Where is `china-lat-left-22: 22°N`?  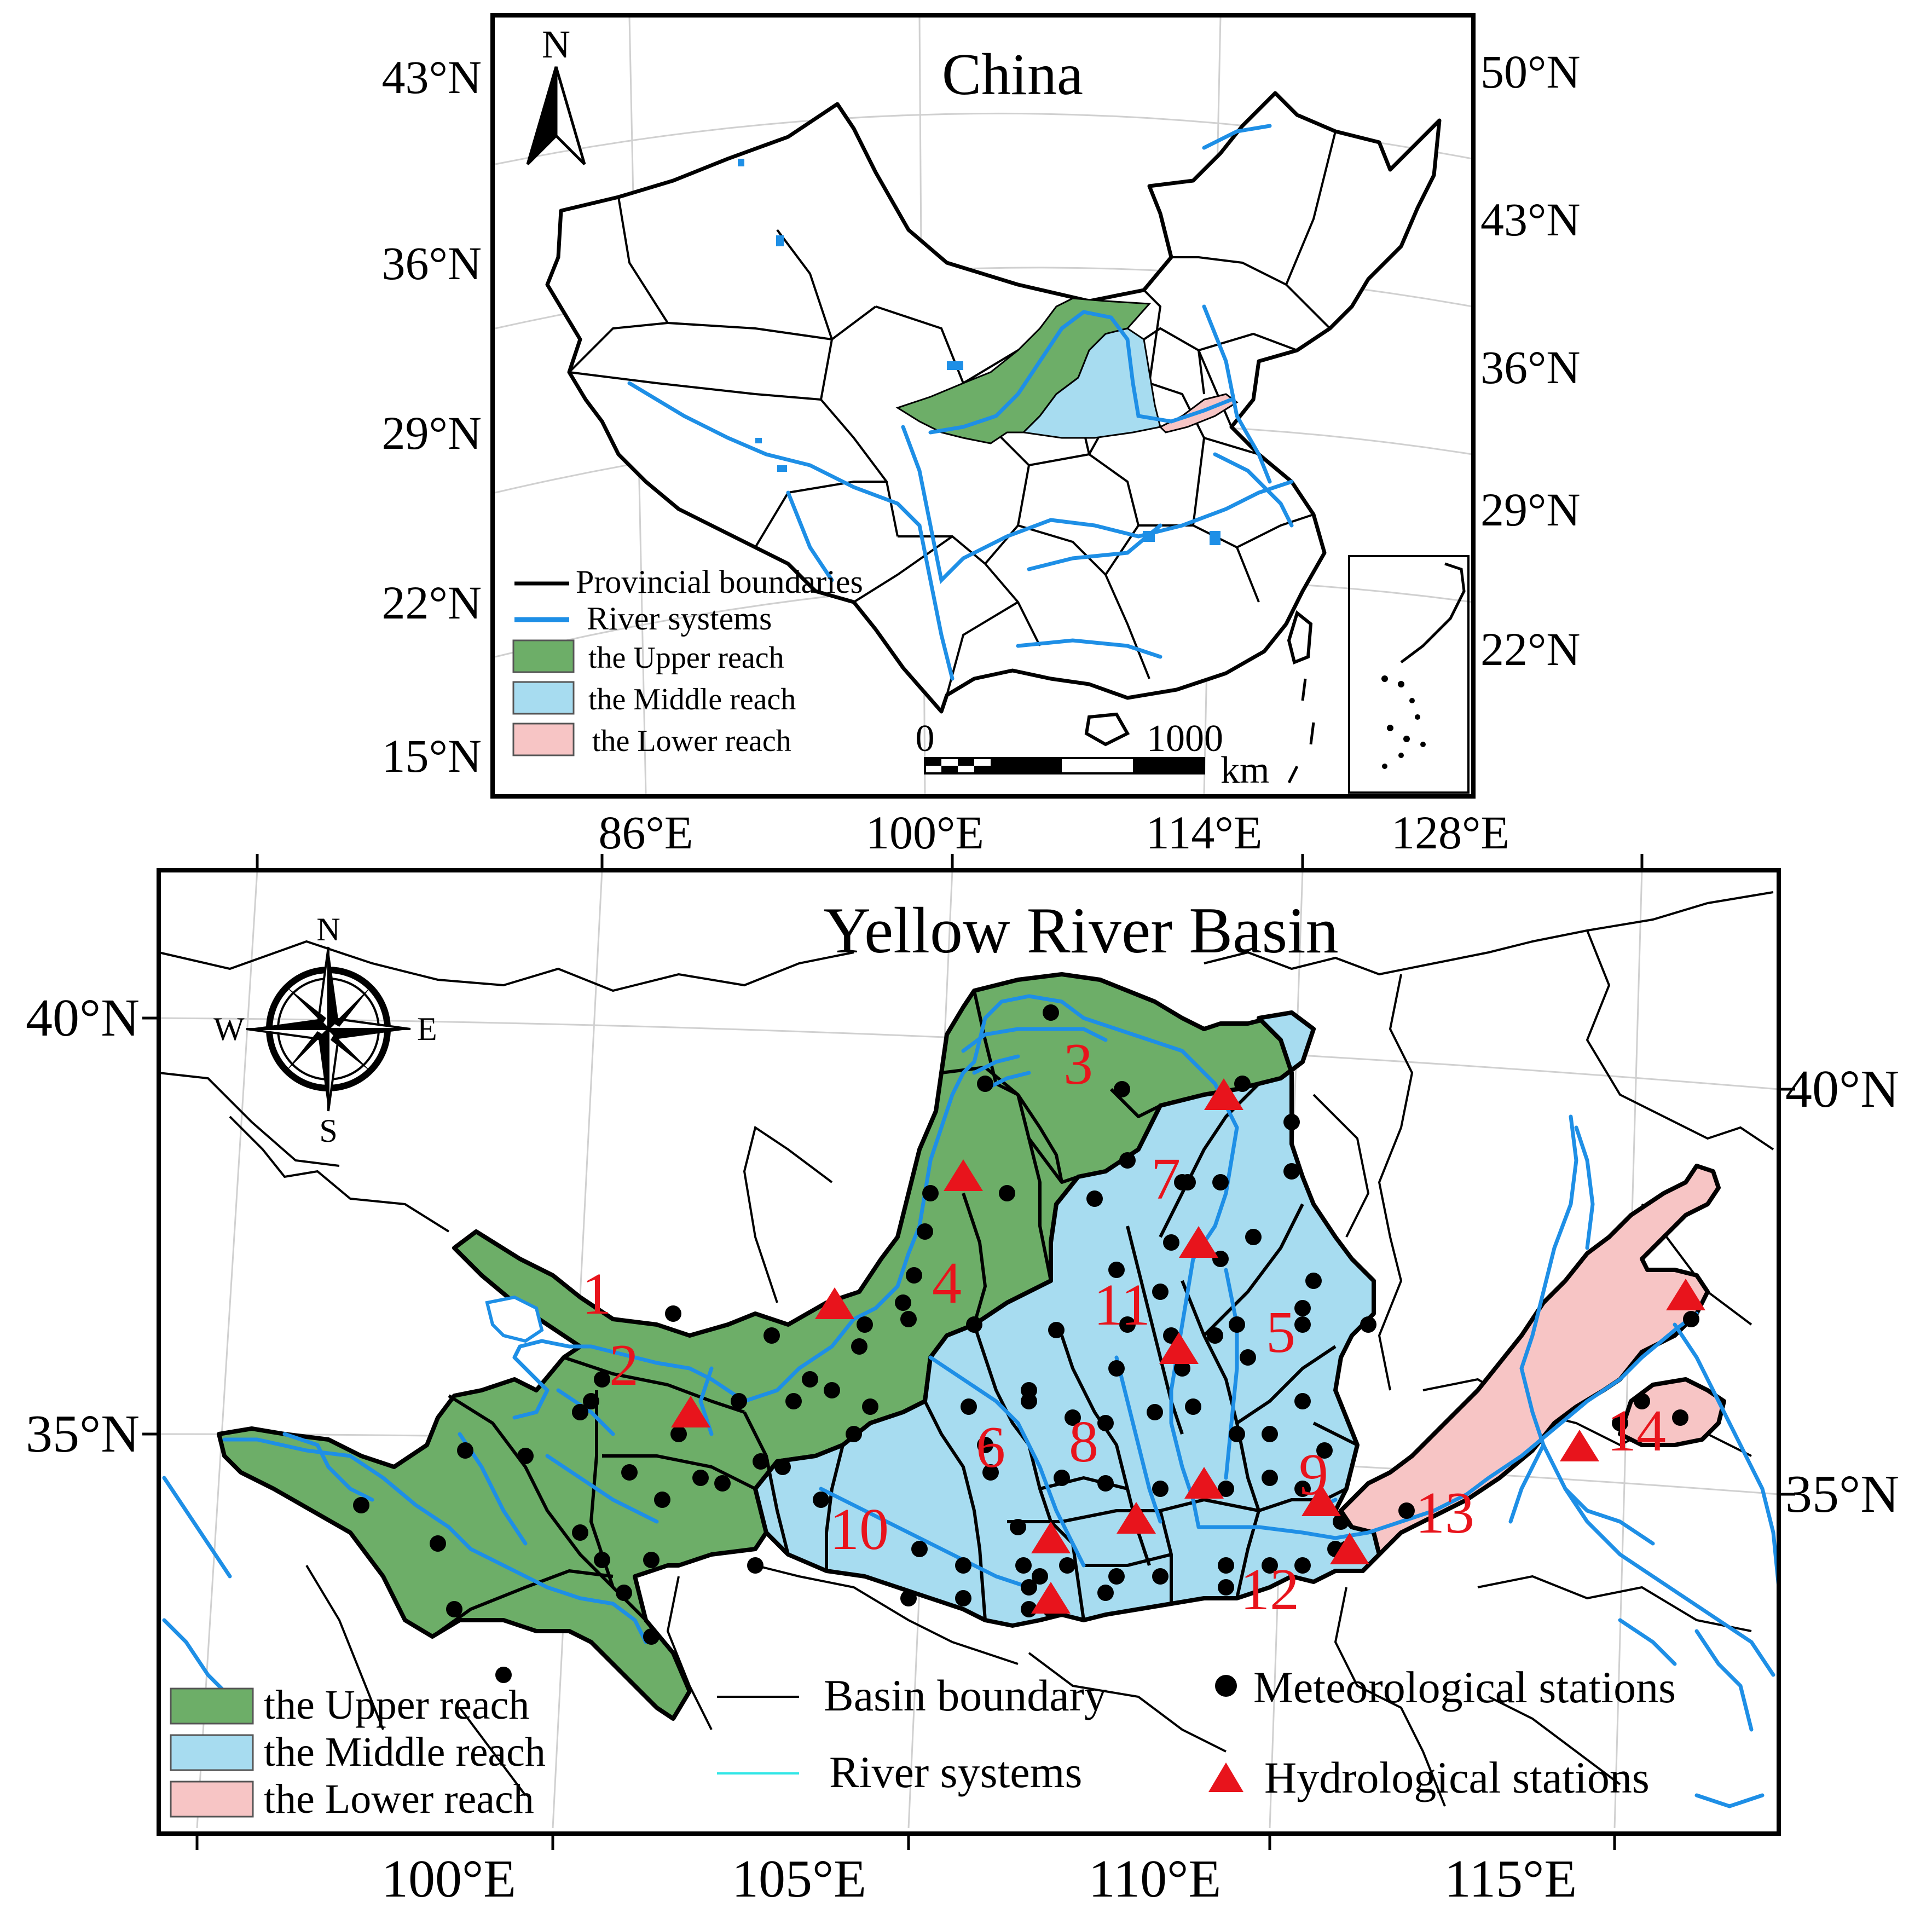
china-lat-left-22: 22°N is located at coordinates (432, 602).